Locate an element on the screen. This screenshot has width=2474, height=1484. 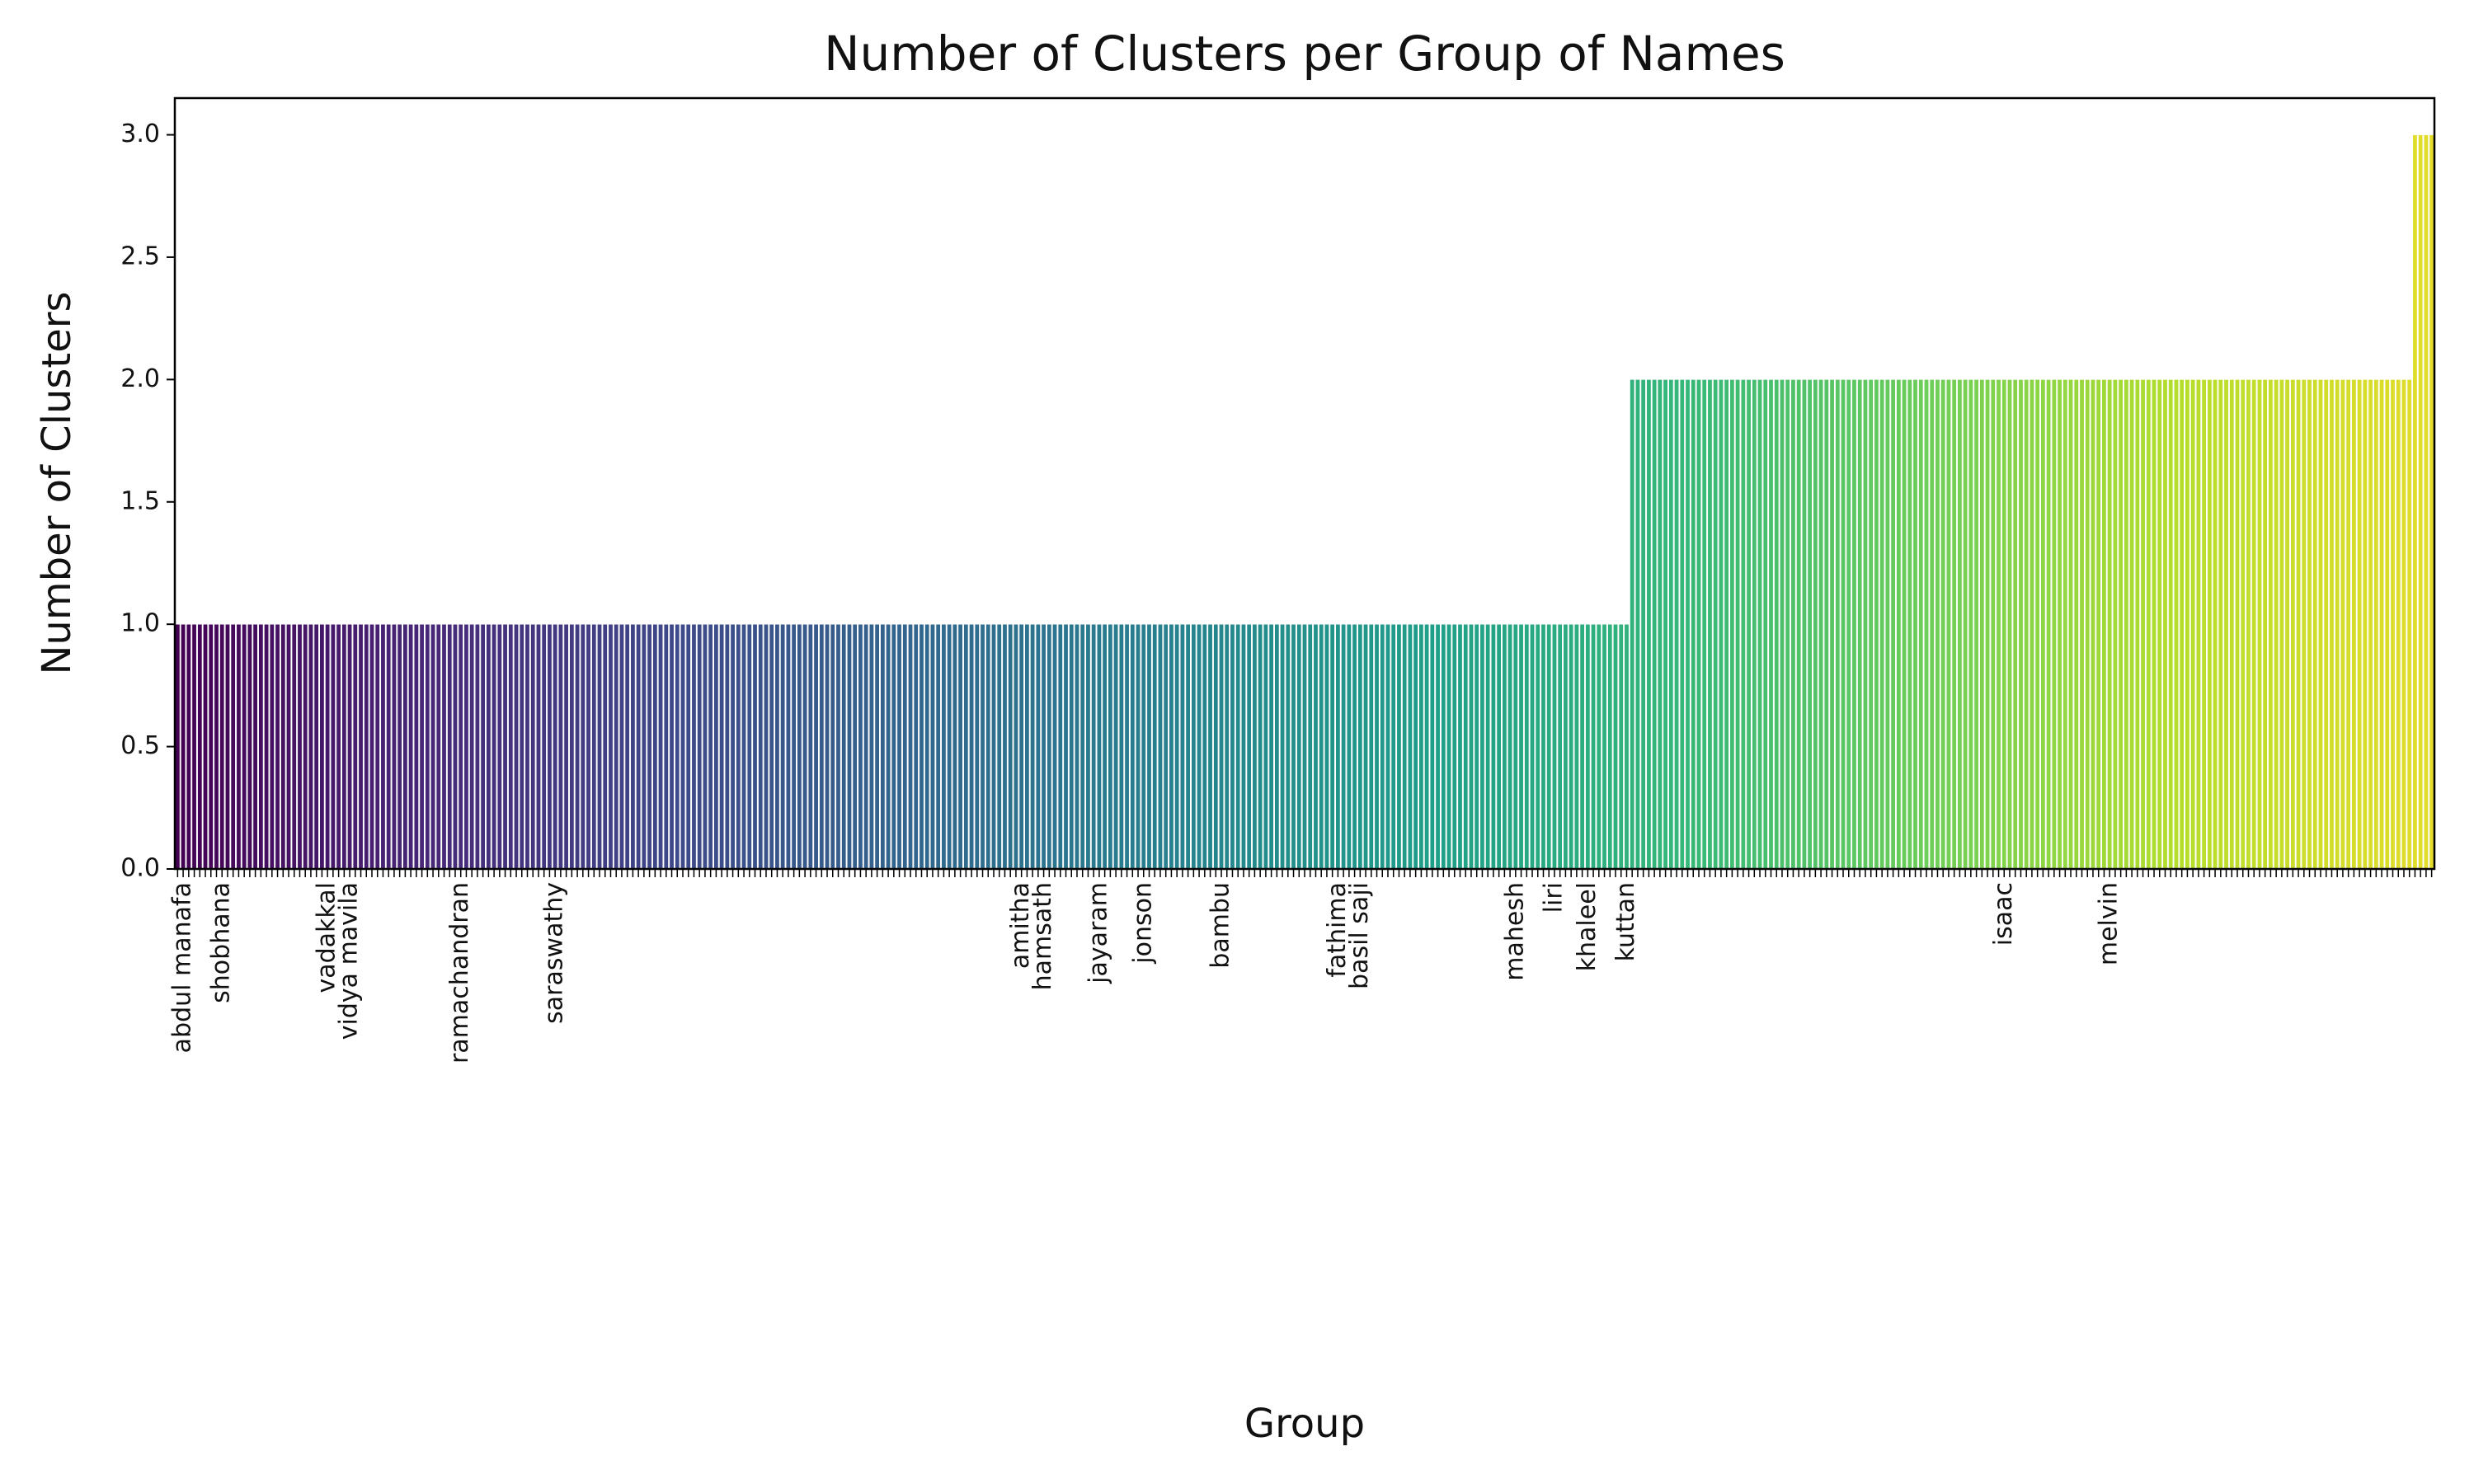
y-tick-label: 2.5 is located at coordinates (140, 256).